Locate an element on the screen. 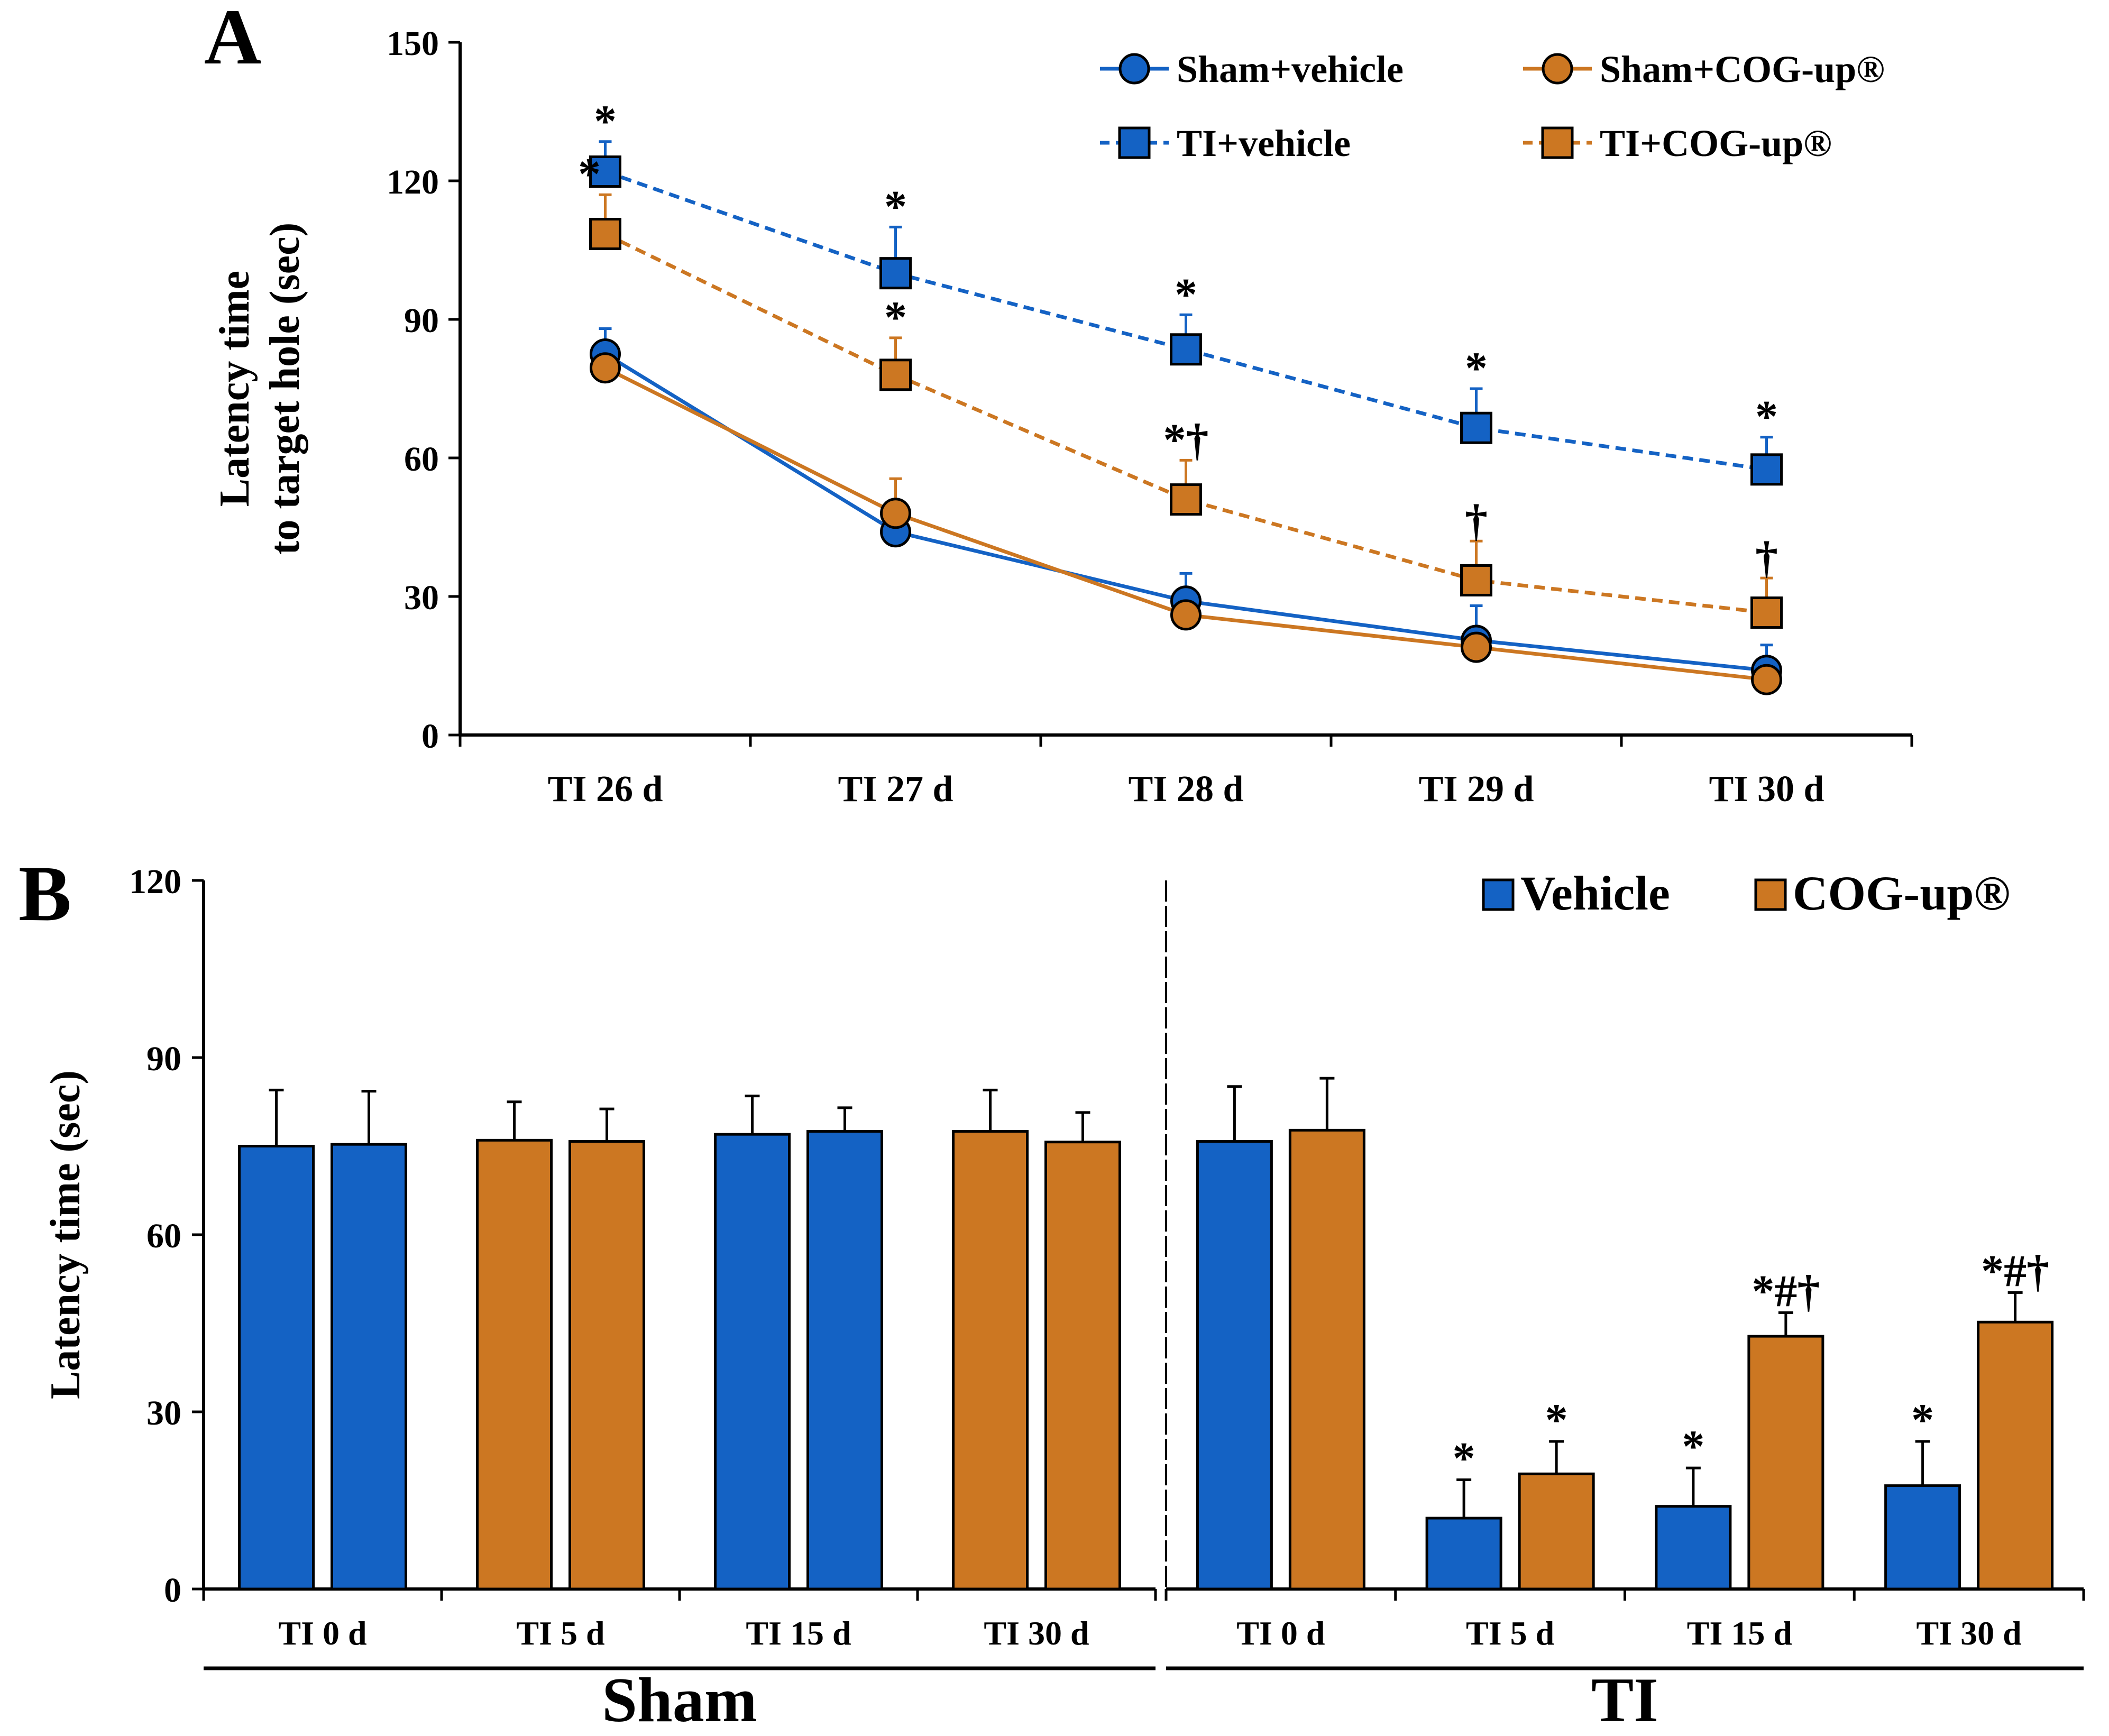 The width and height of the screenshot is (2109, 1736). panel-a-y-tick-label: 0 is located at coordinates (430, 736).